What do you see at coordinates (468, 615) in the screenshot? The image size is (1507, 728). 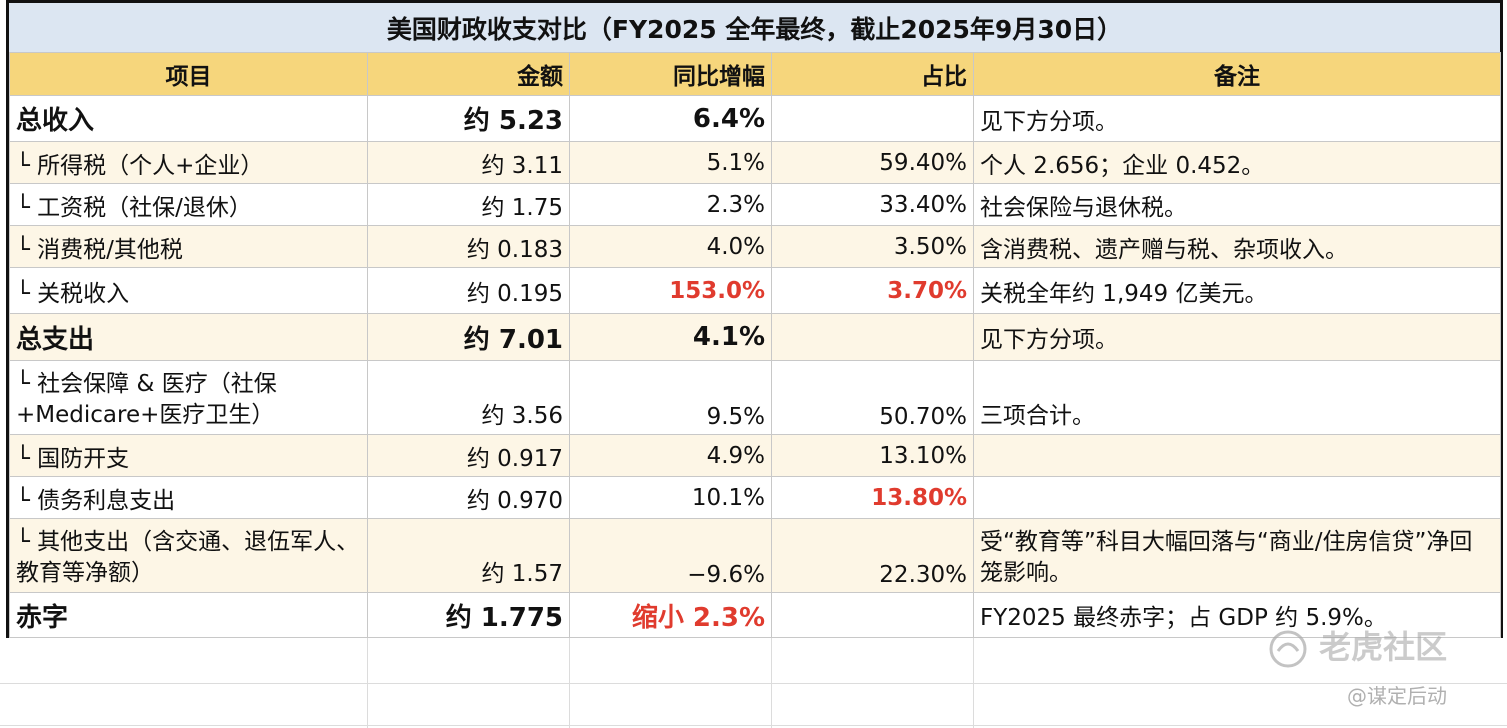 I see `cell-amount: 约 1.775` at bounding box center [468, 615].